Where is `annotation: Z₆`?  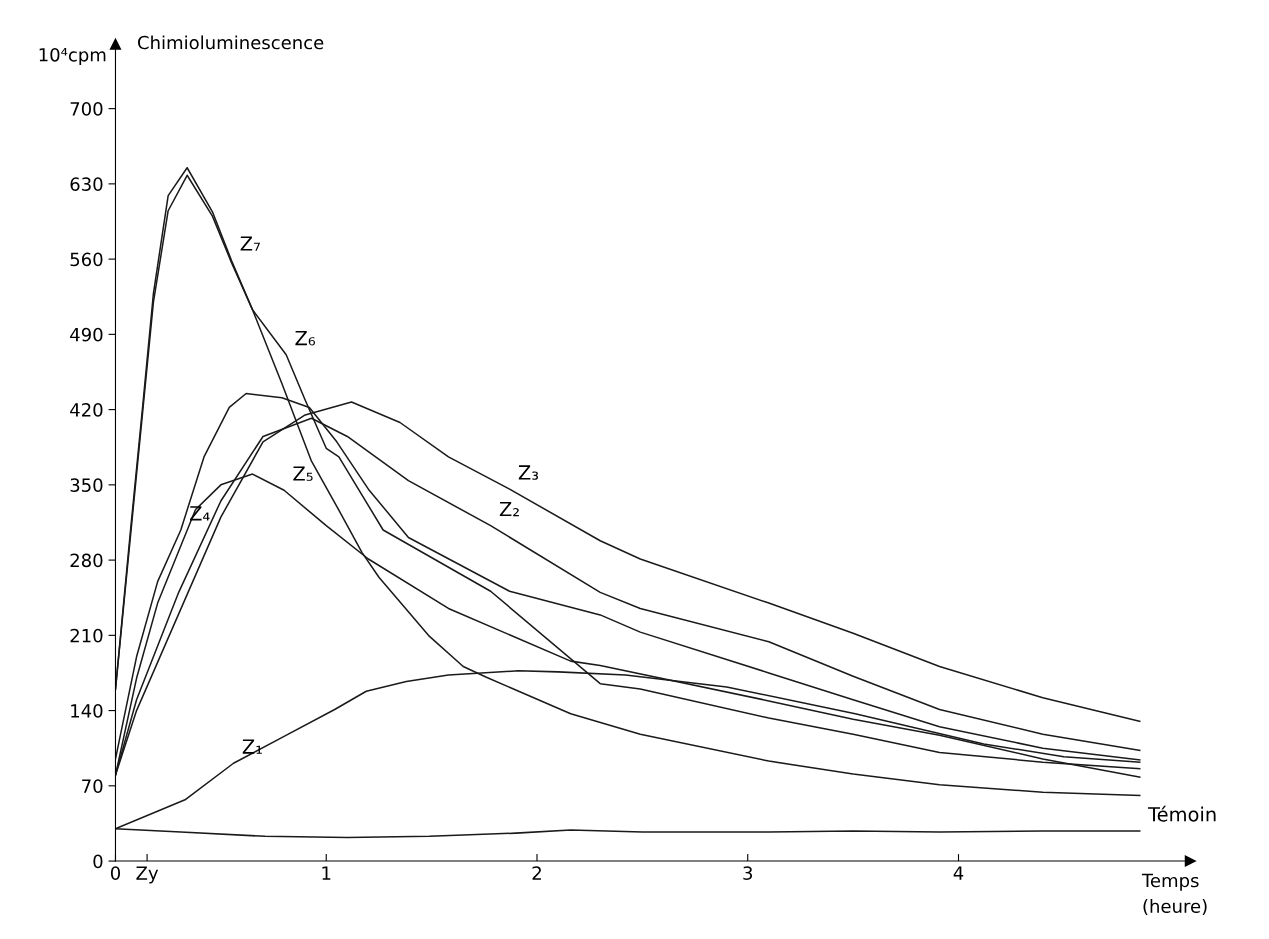 annotation: Z₆ is located at coordinates (305, 338).